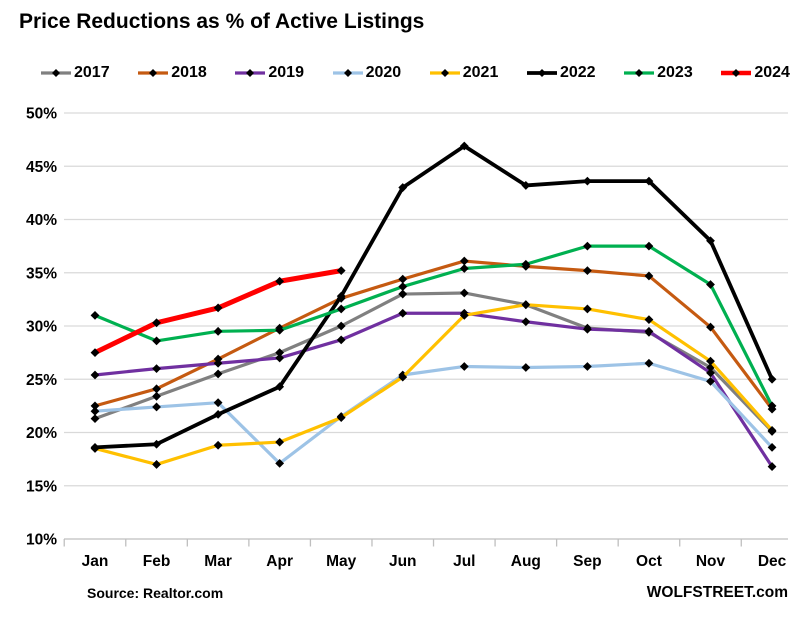 This screenshot has width=800, height=617. I want to click on y-axis-label-20: 20%, so click(41, 433).